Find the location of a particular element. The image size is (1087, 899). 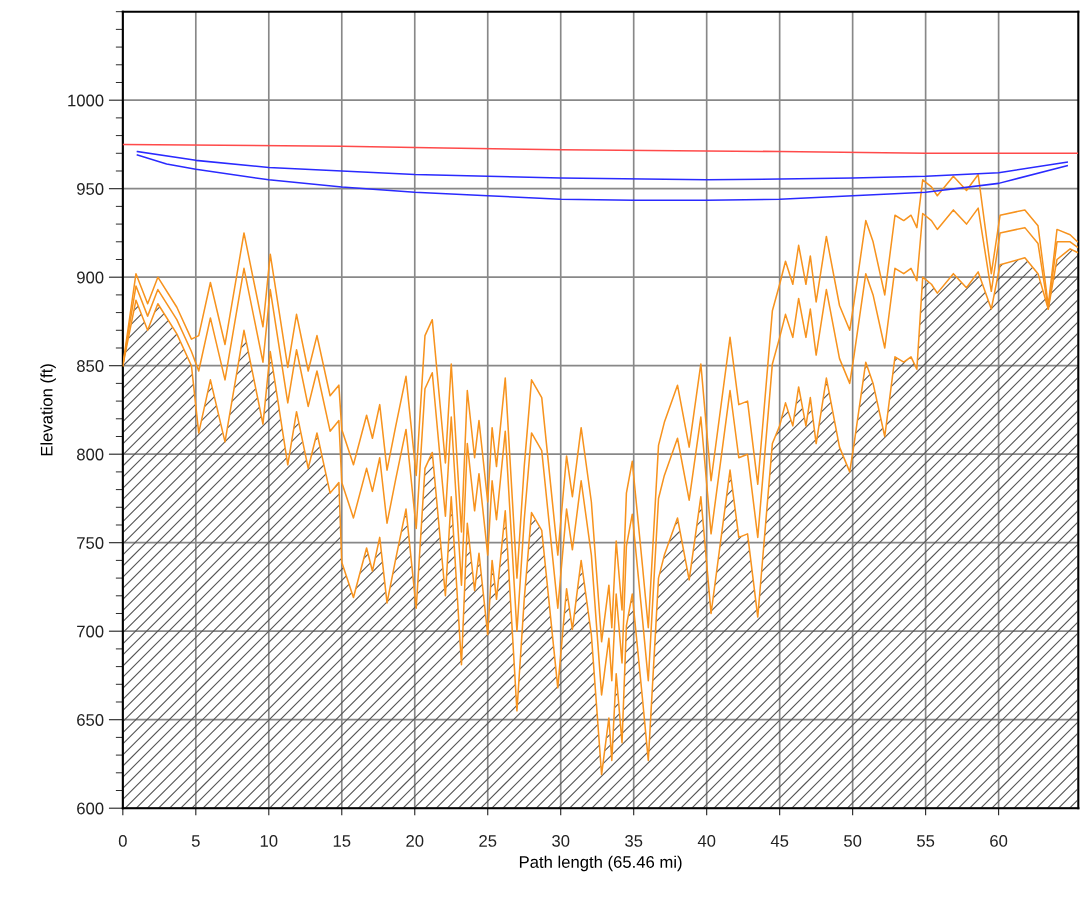

x-tick-label: 30 is located at coordinates (561, 841).